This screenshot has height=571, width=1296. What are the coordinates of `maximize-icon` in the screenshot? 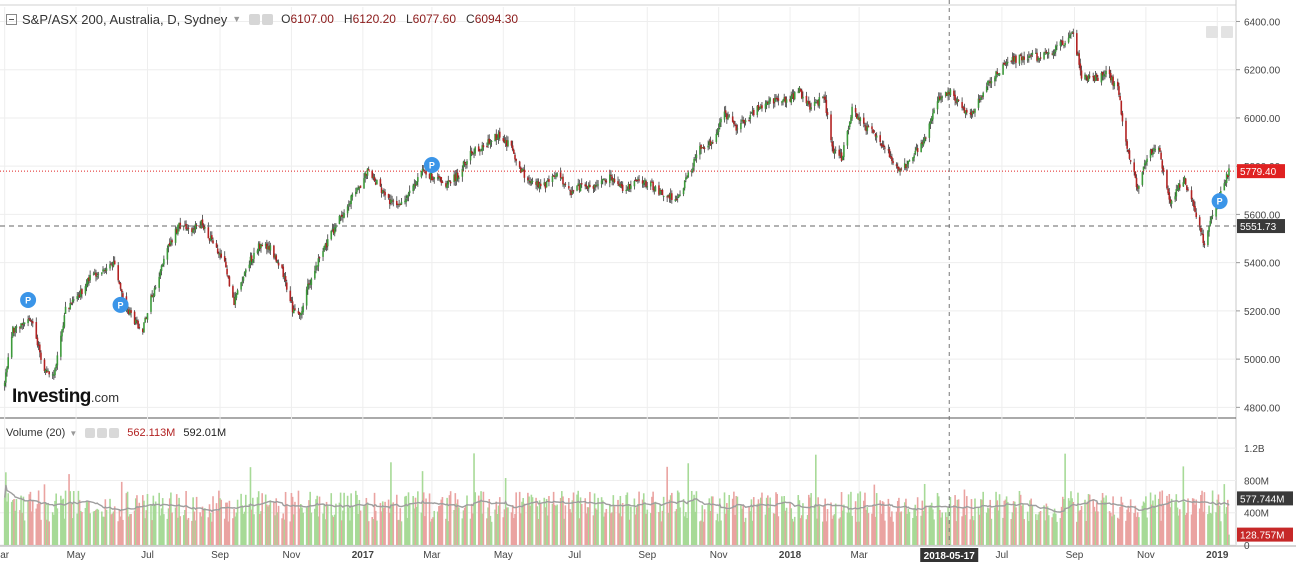 It's located at (1227, 32).